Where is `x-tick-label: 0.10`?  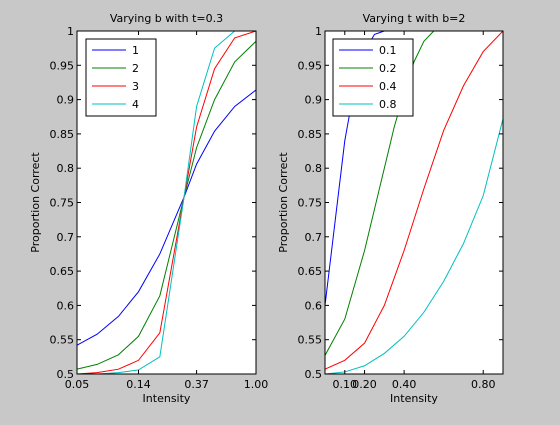 x-tick-label: 0.10 is located at coordinates (345, 384).